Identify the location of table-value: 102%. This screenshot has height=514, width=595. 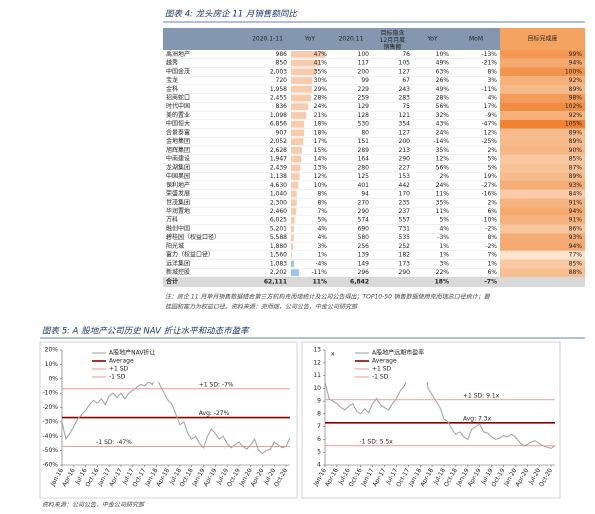
(573, 106).